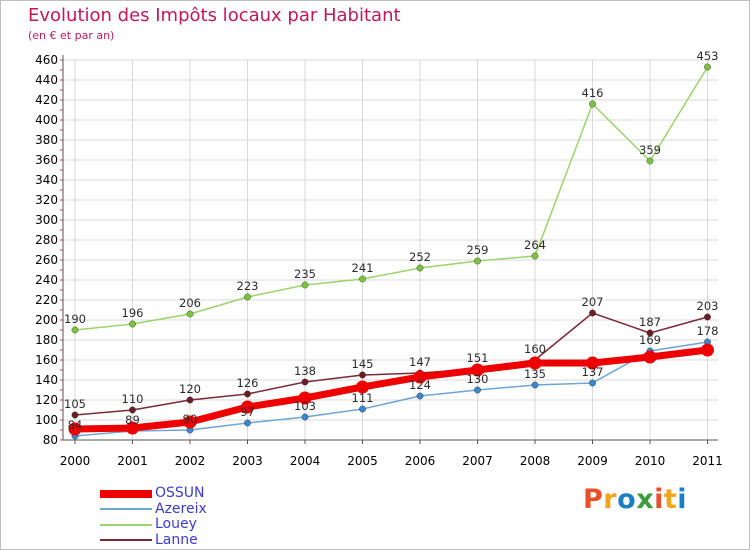 This screenshot has height=550, width=750. Describe the element at coordinates (420, 461) in the screenshot. I see `x-tick-label: 2006` at that location.